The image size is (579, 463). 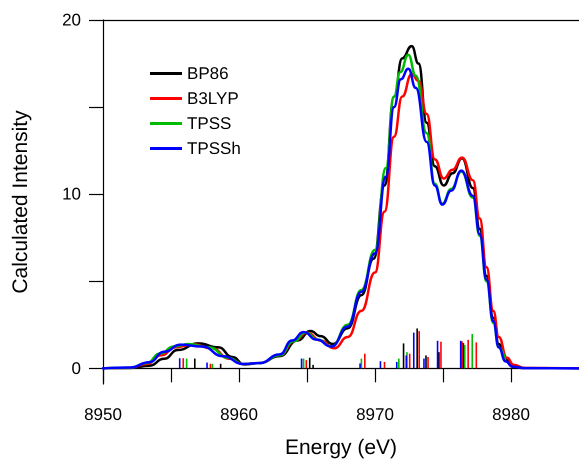 What do you see at coordinates (209, 123) in the screenshot?
I see `legend-label: TPSS` at bounding box center [209, 123].